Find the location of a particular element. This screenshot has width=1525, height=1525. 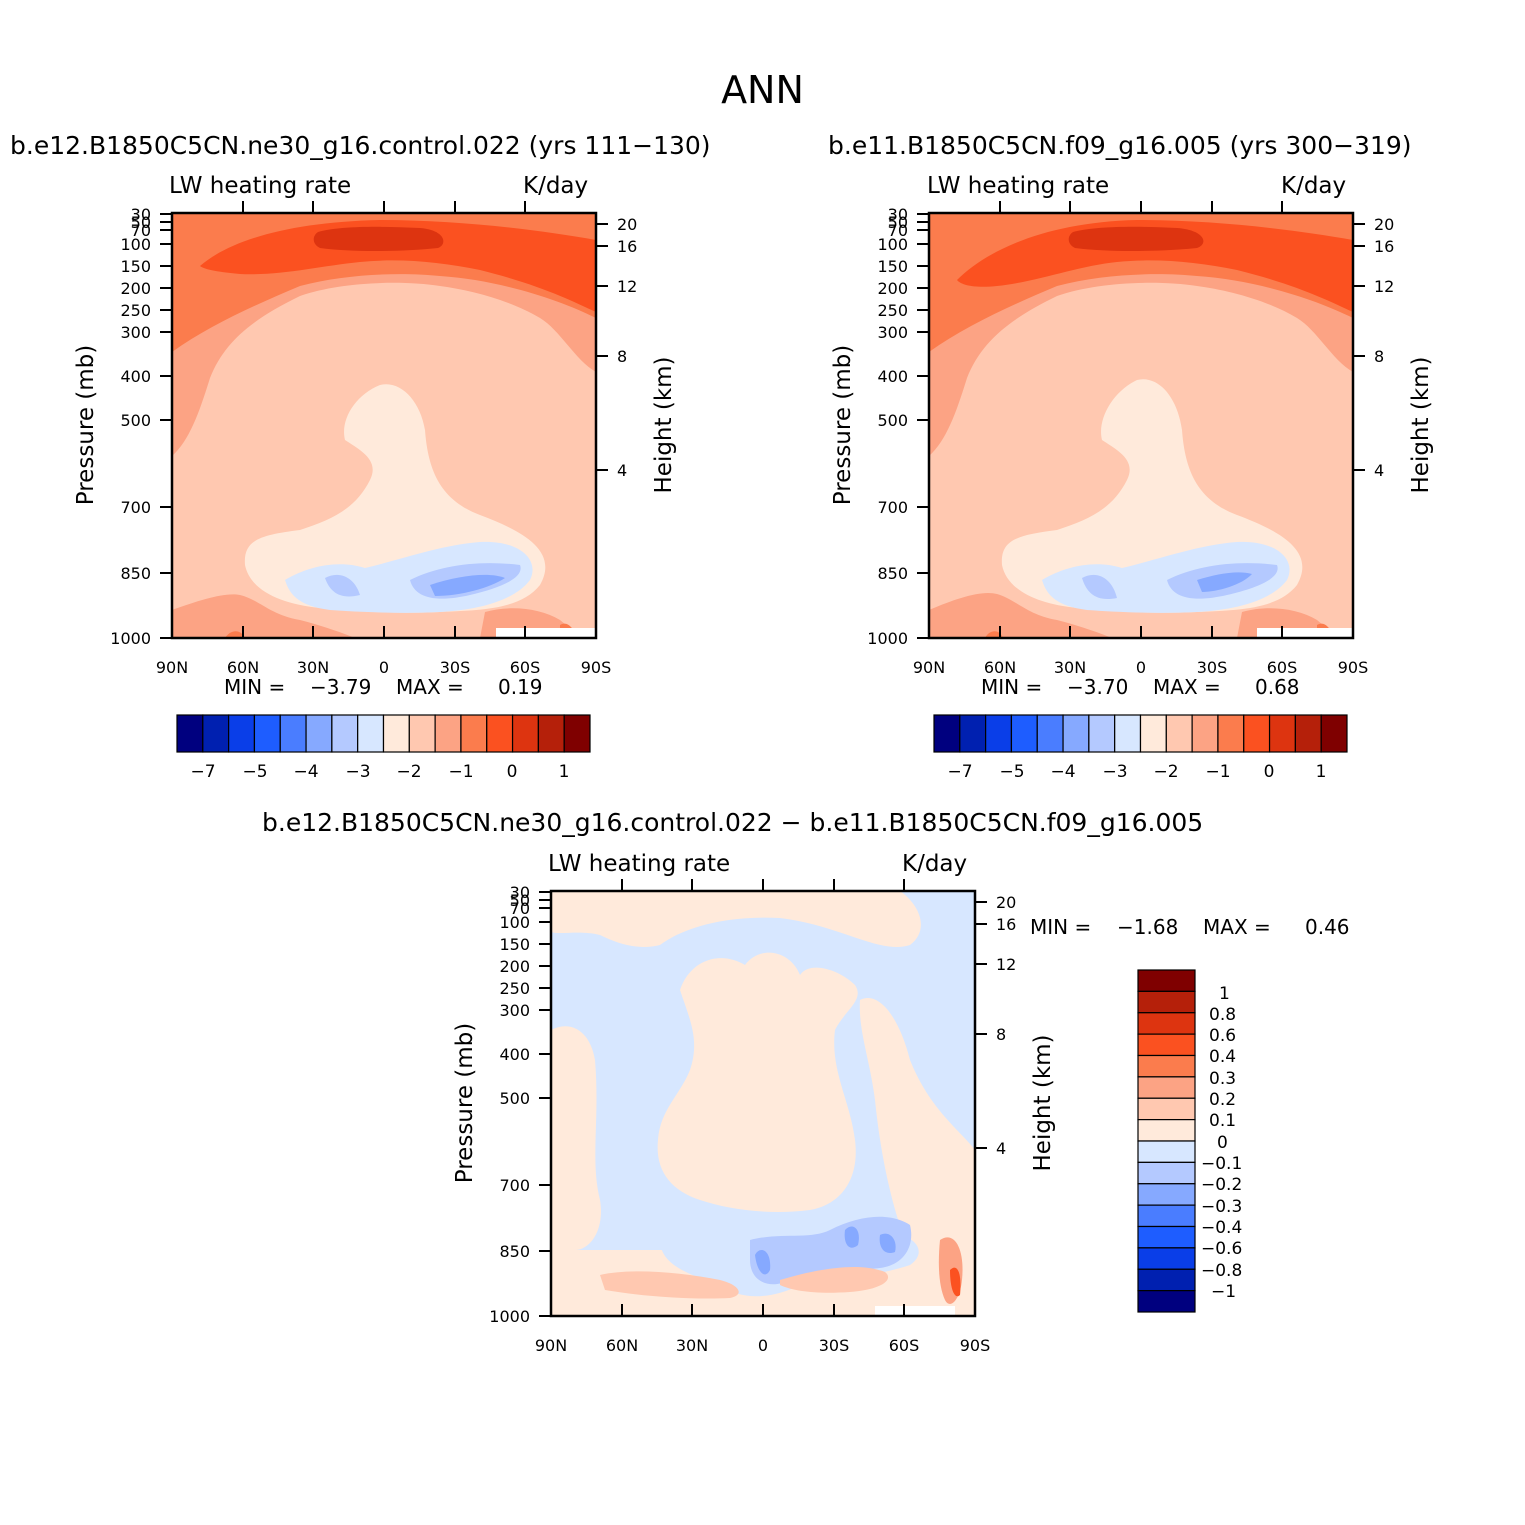

panel-2-axis-ticks is located at coordinates (1141, 420).